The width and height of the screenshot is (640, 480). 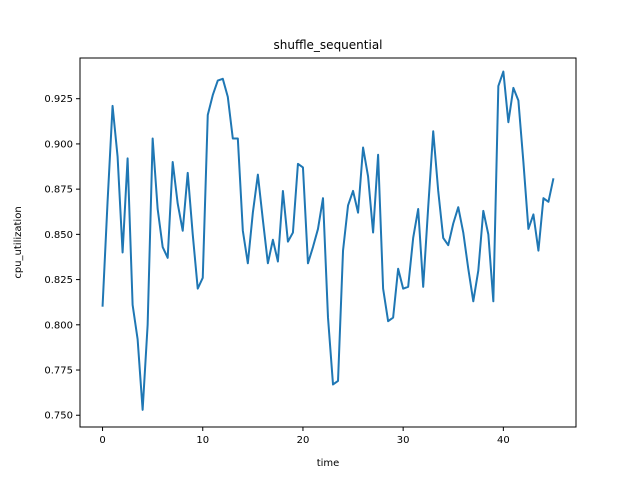 I want to click on x-tick-label: 10, so click(x=202, y=440).